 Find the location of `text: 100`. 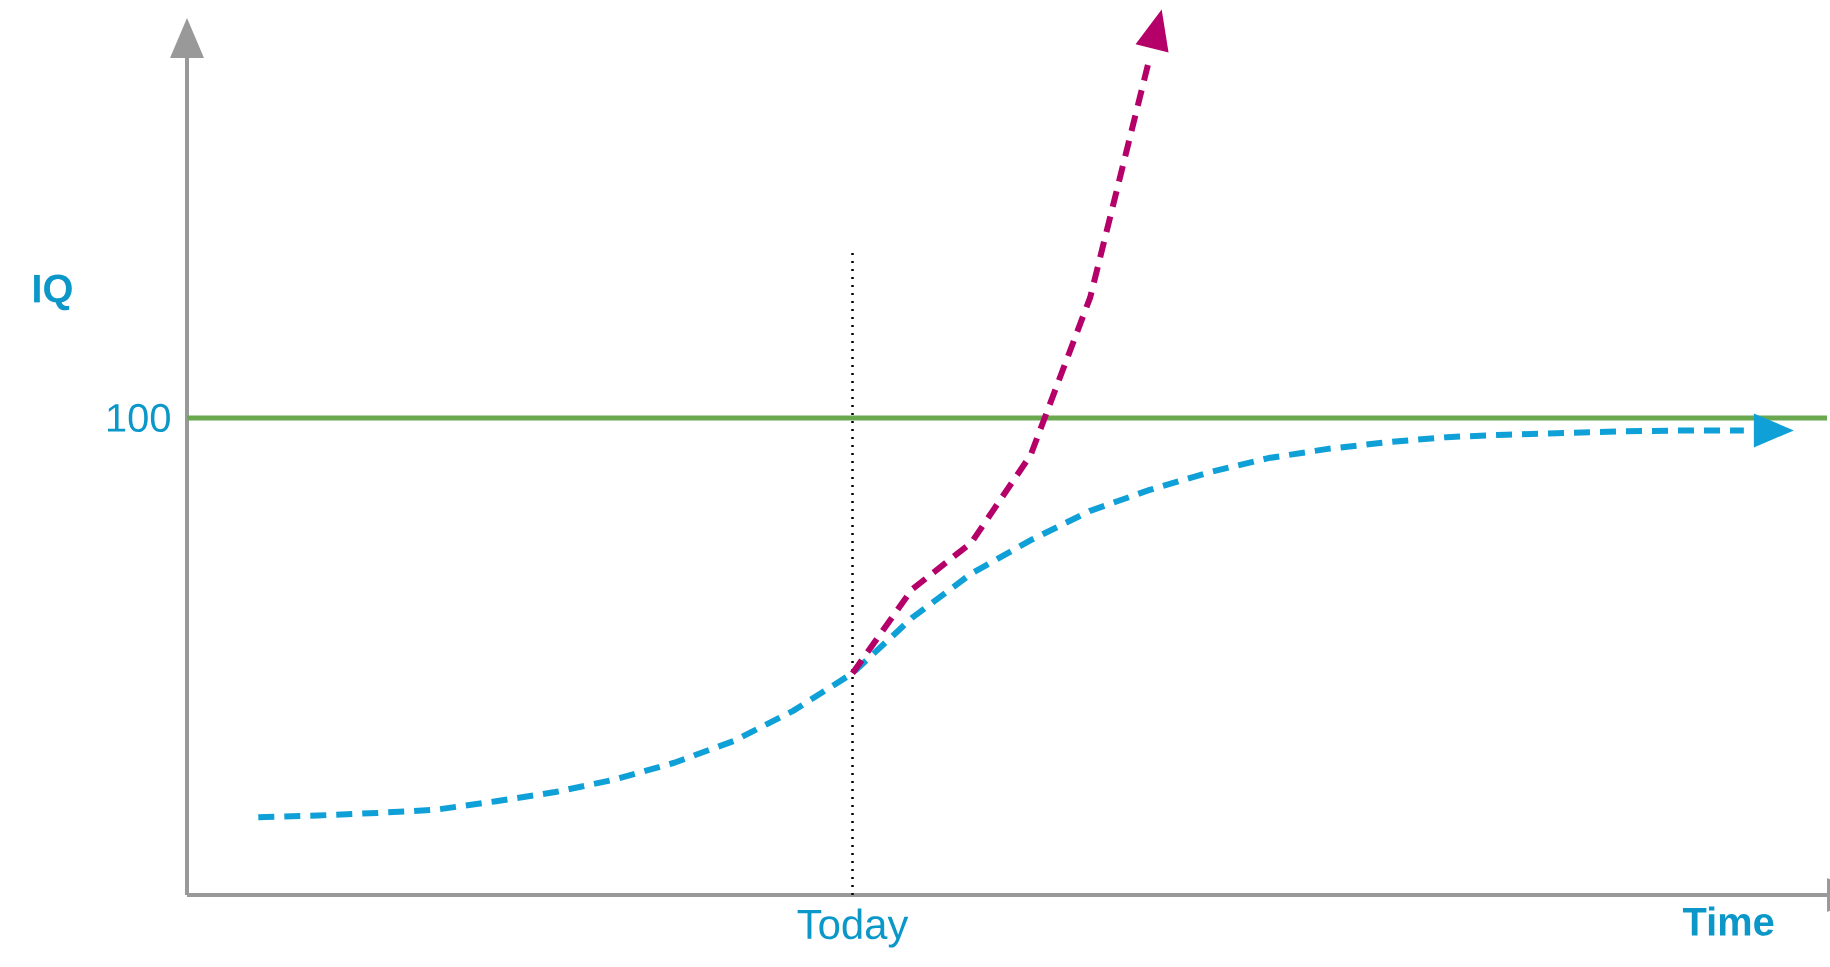

text: 100 is located at coordinates (139, 418).